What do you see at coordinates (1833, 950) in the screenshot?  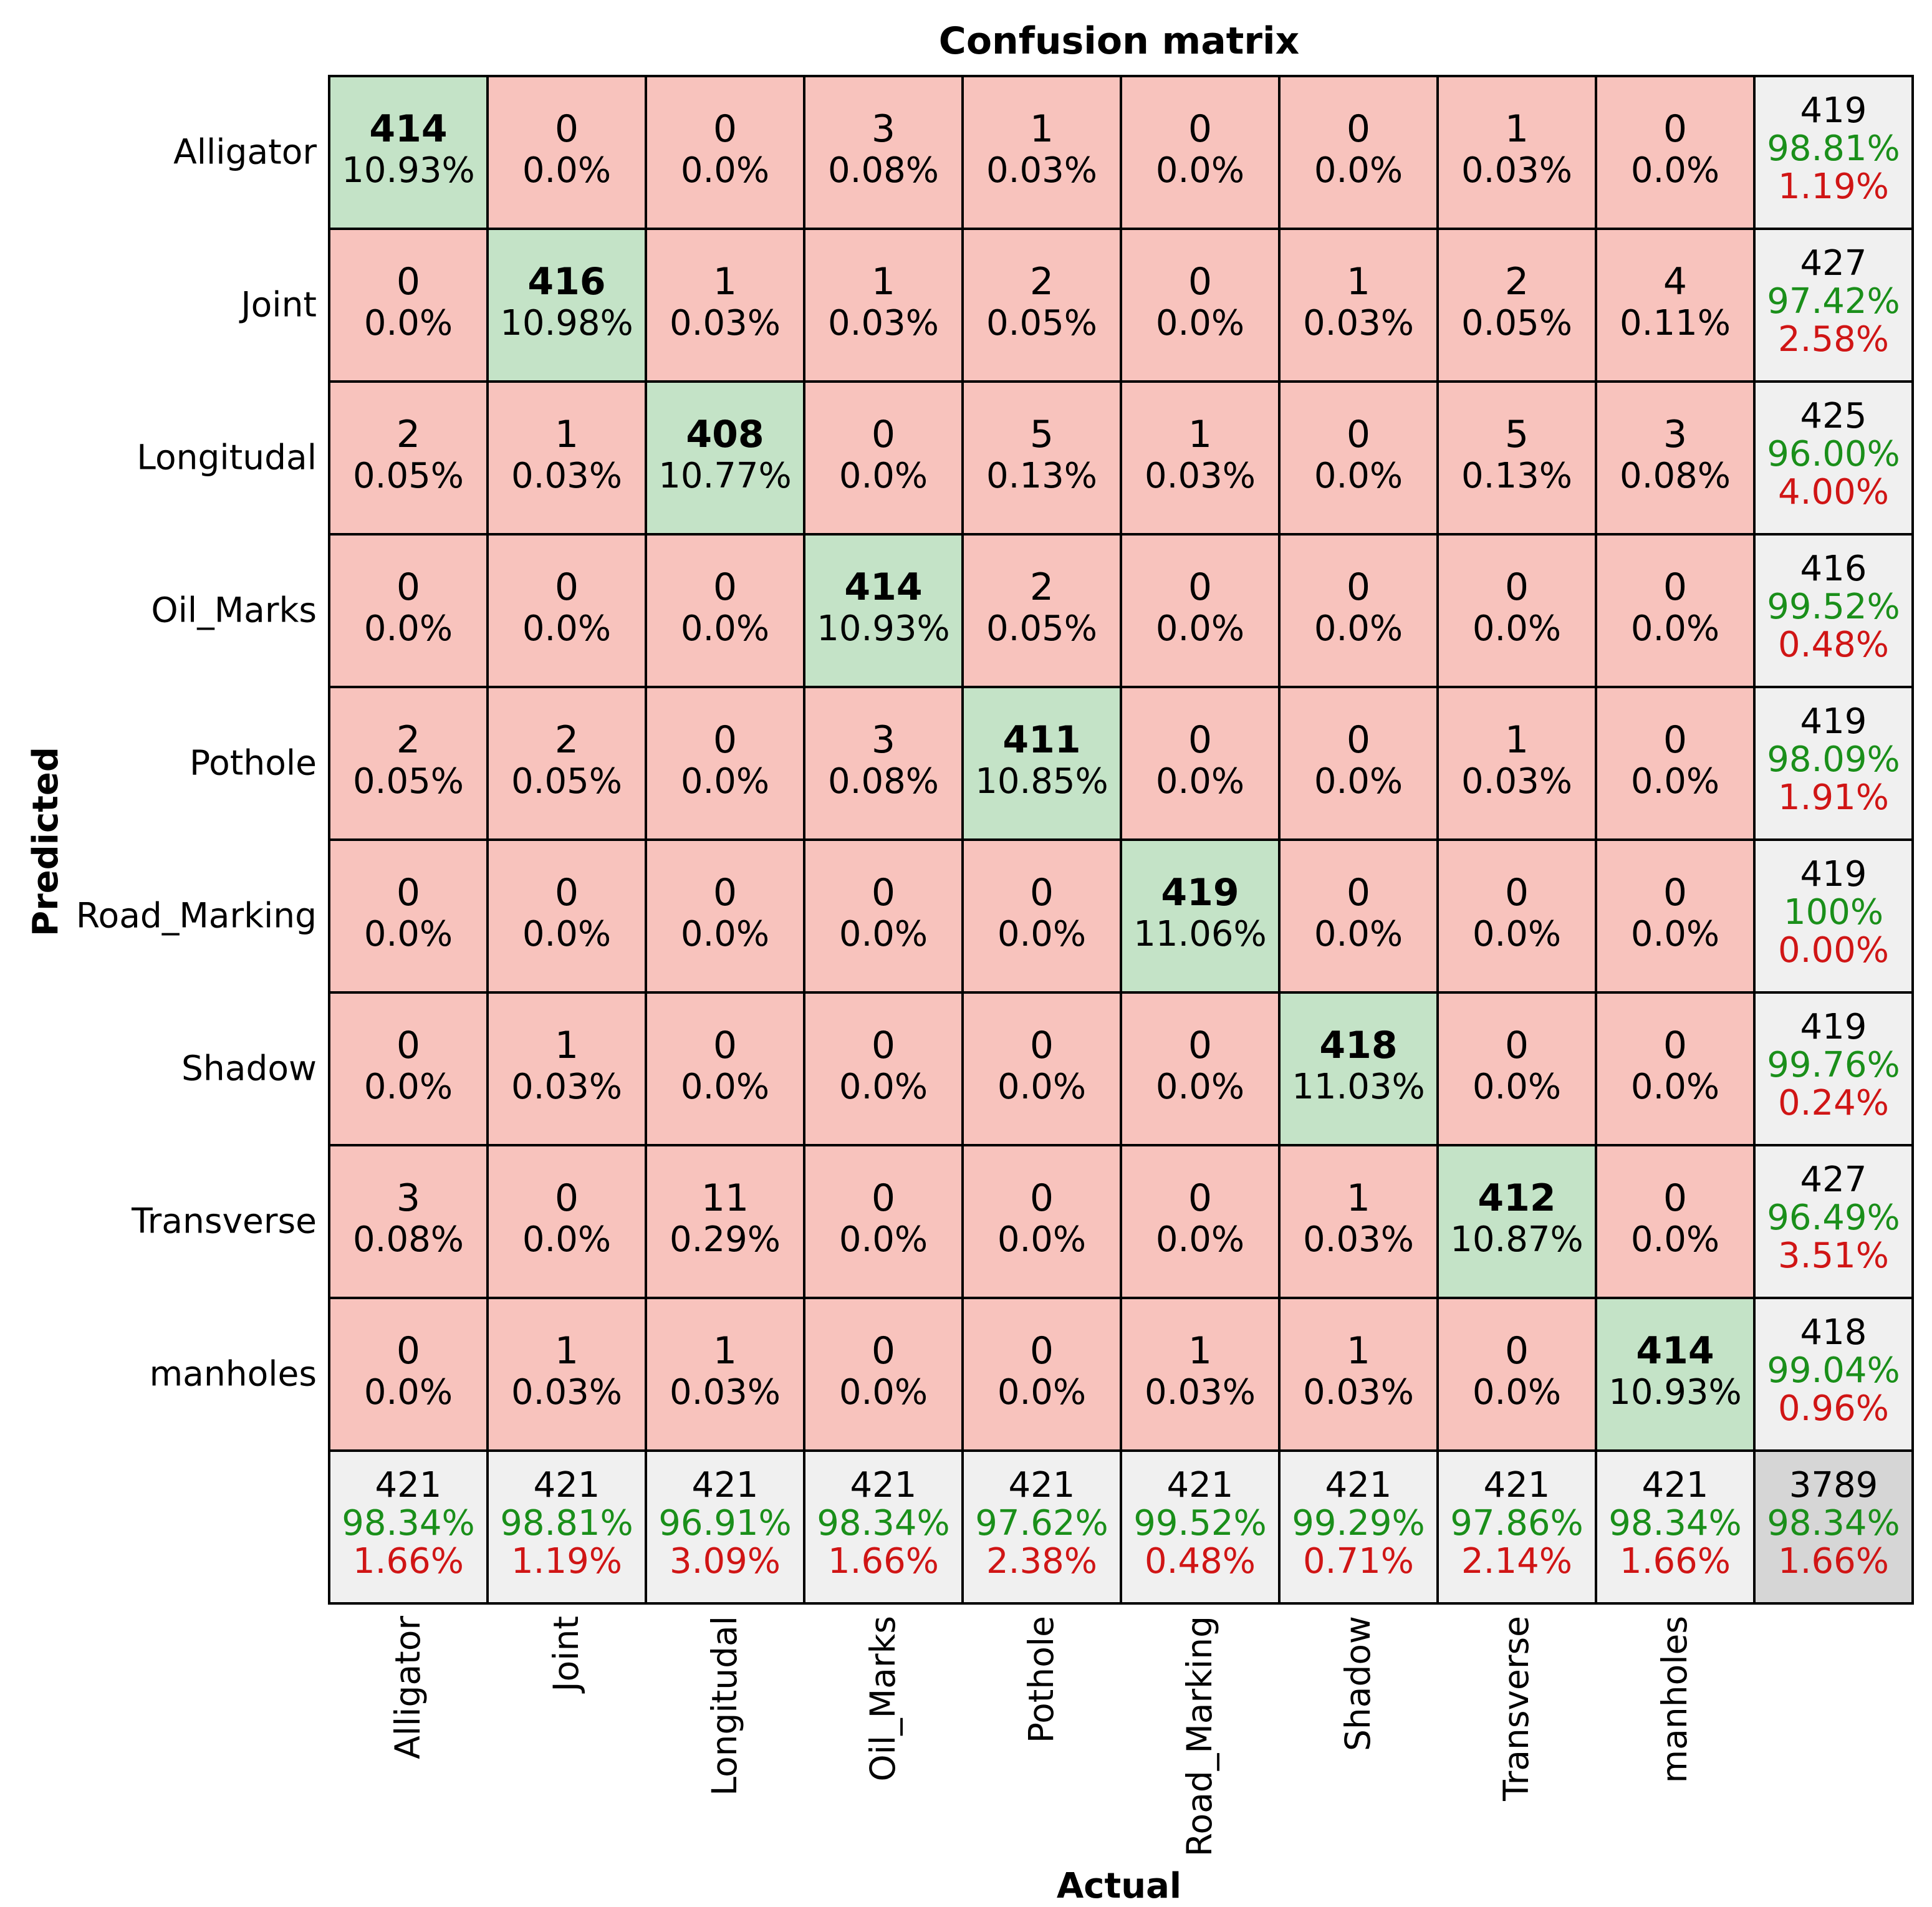 I see `summary-error-rate: 0.00%` at bounding box center [1833, 950].